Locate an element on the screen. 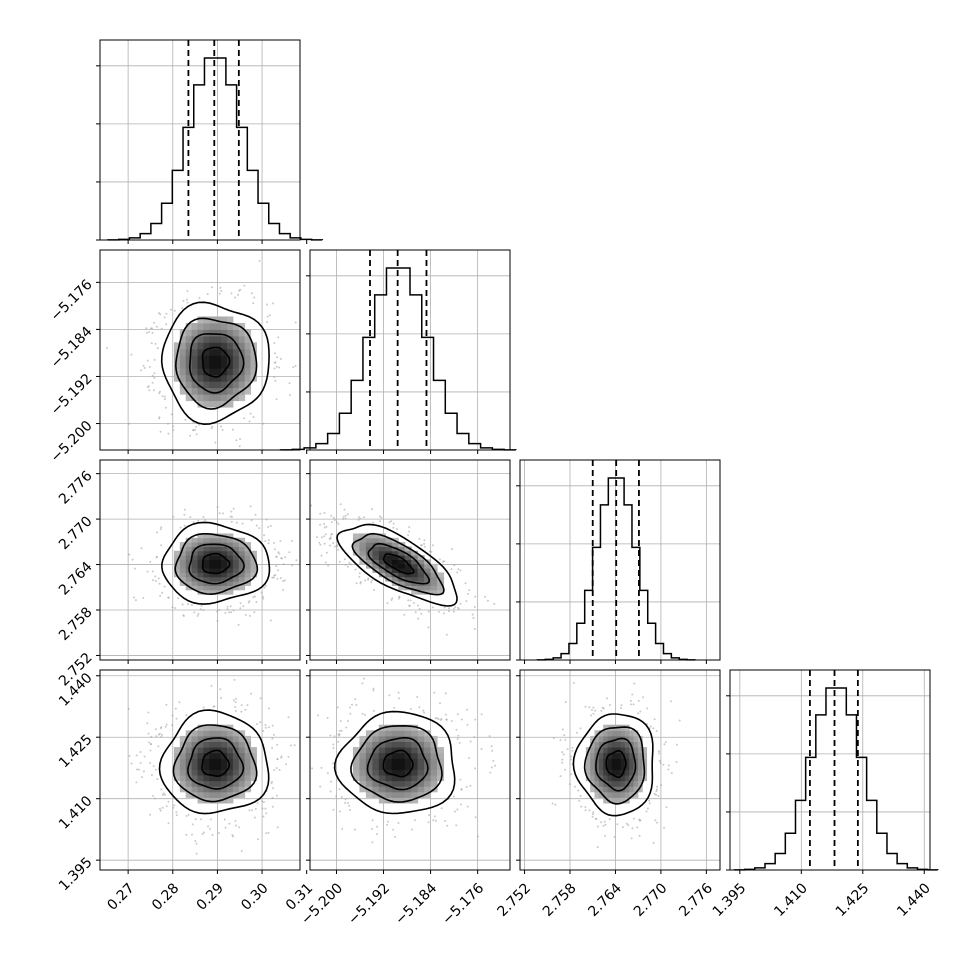 This screenshot has width=970, height=970. y-tick-label: 2.776 is located at coordinates (76, 488).